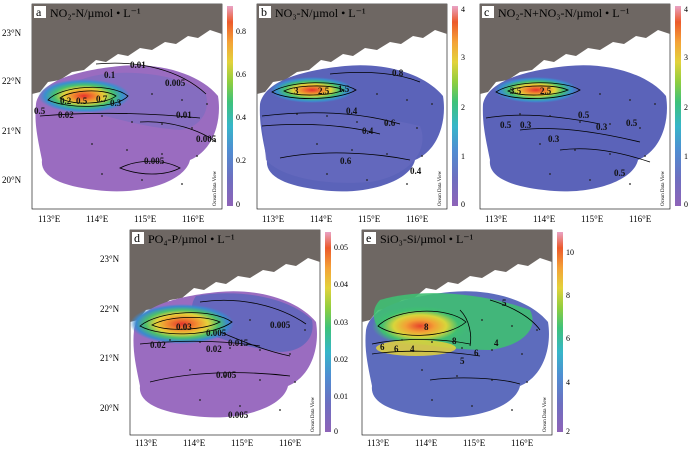 The height and width of the screenshot is (449, 700). I want to click on panel-d-contours, so click(223, 341).